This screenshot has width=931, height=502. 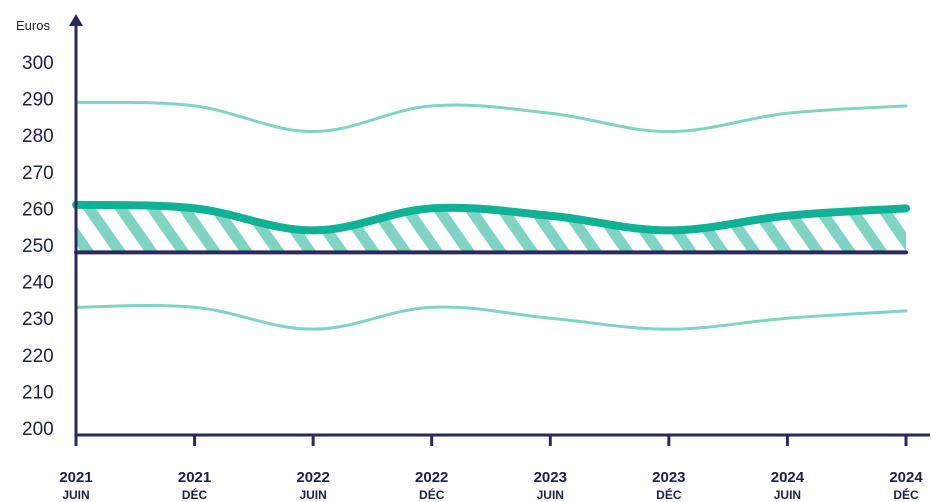 I want to click on series-line-lower, so click(x=491, y=317).